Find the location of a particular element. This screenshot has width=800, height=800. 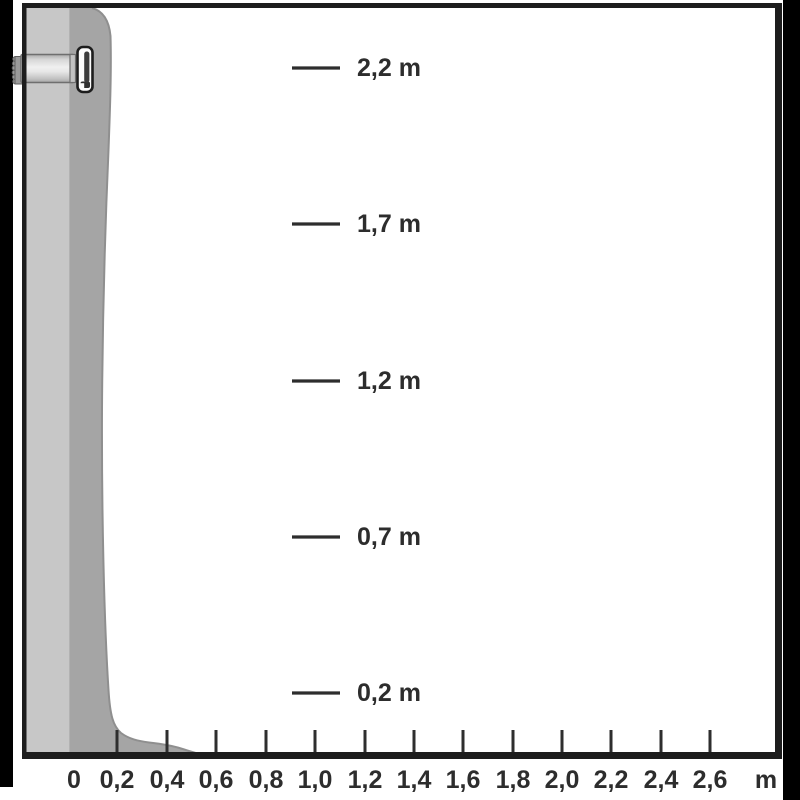

axis-tick-label: 2,0 is located at coordinates (562, 780).